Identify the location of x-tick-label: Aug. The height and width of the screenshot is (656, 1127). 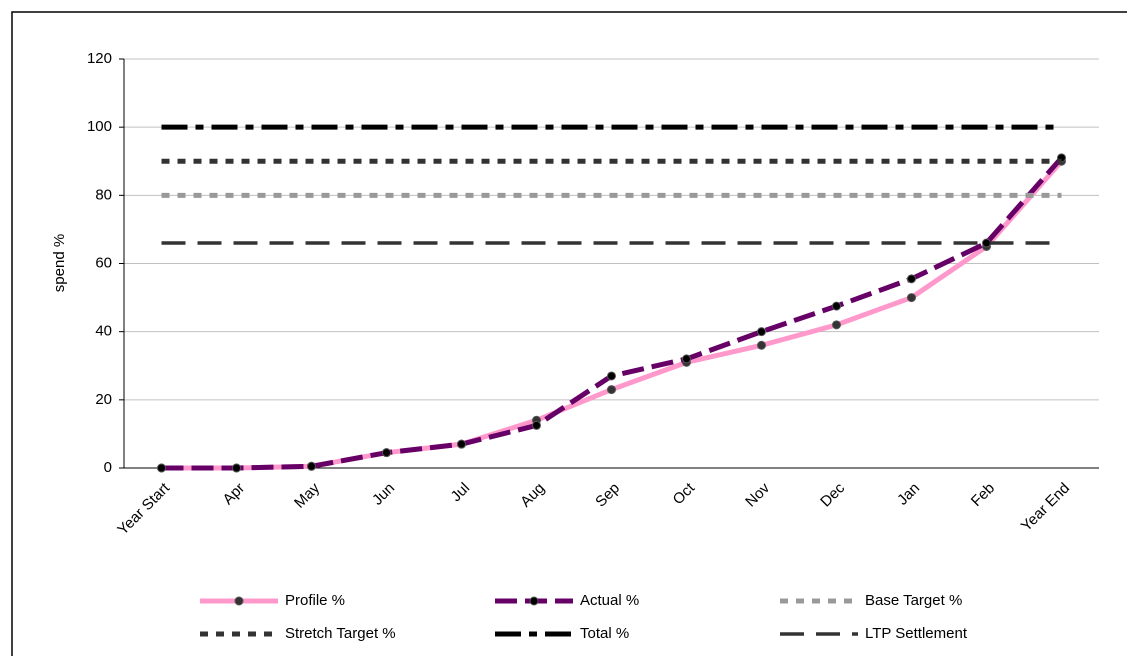
(532, 495).